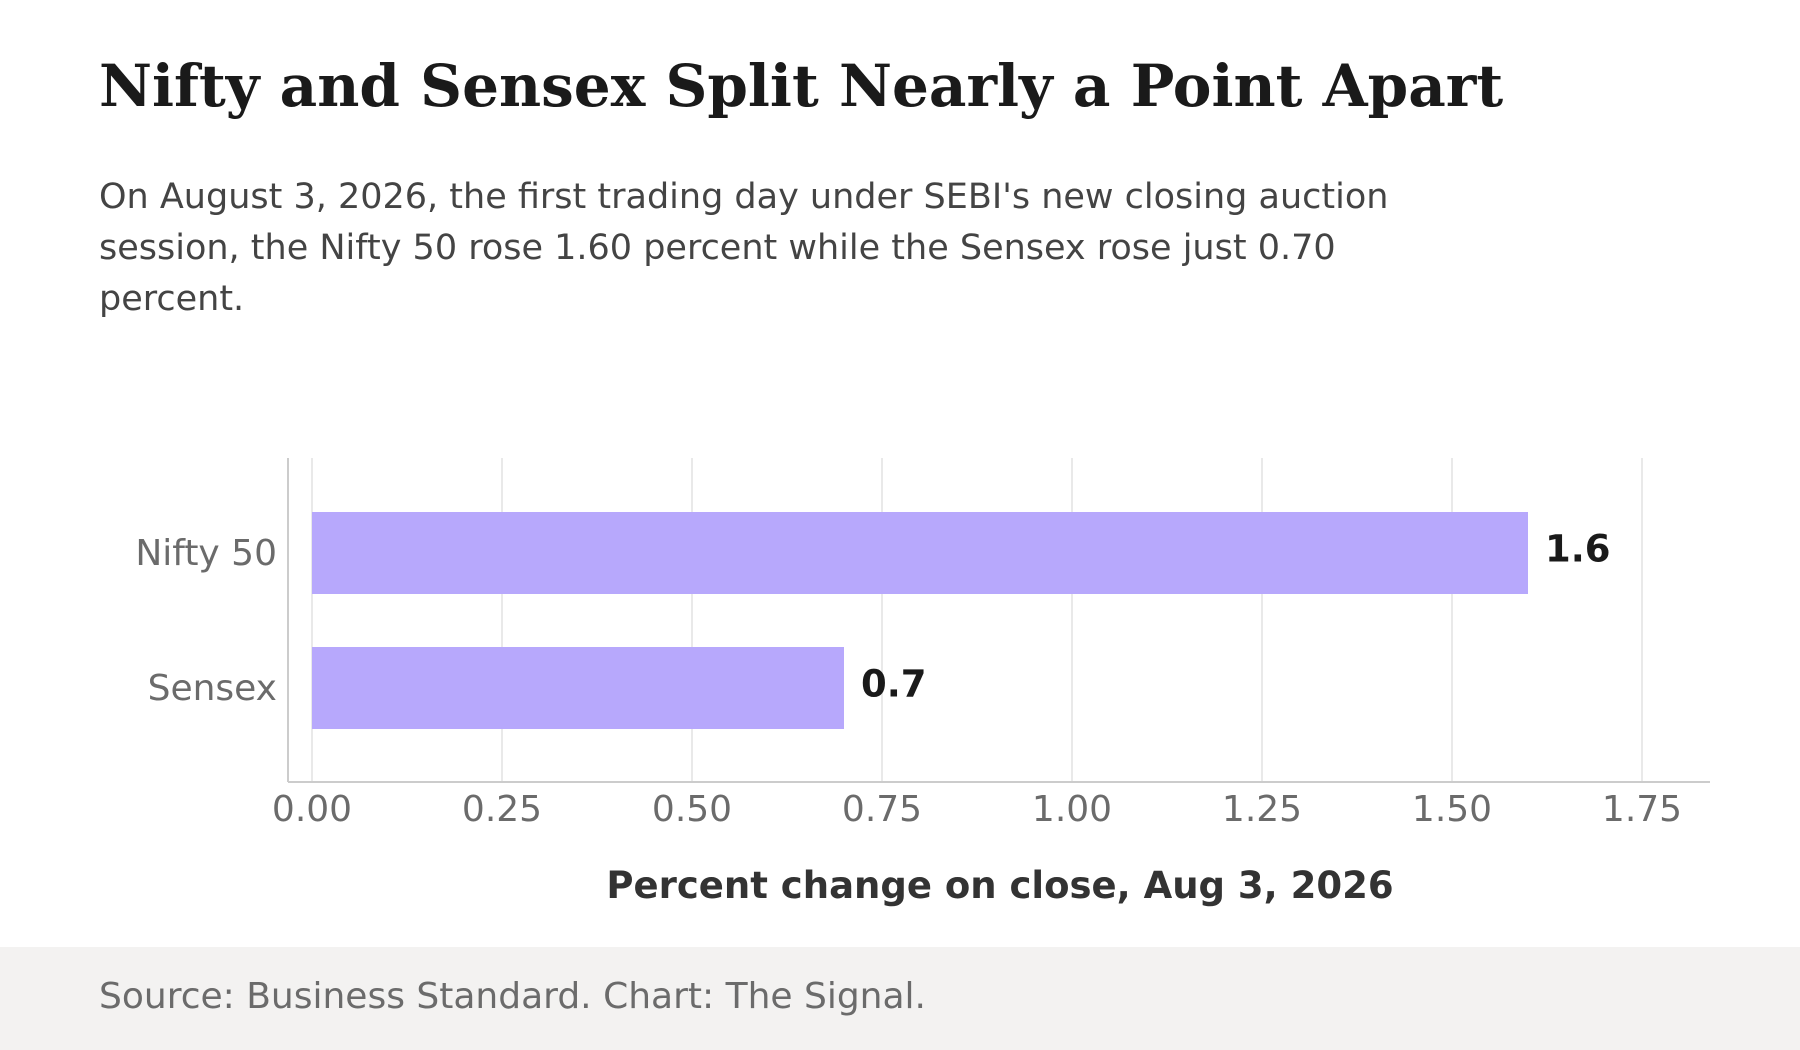  Describe the element at coordinates (206, 553) in the screenshot. I see `category-label-0: Nifty 50` at that location.